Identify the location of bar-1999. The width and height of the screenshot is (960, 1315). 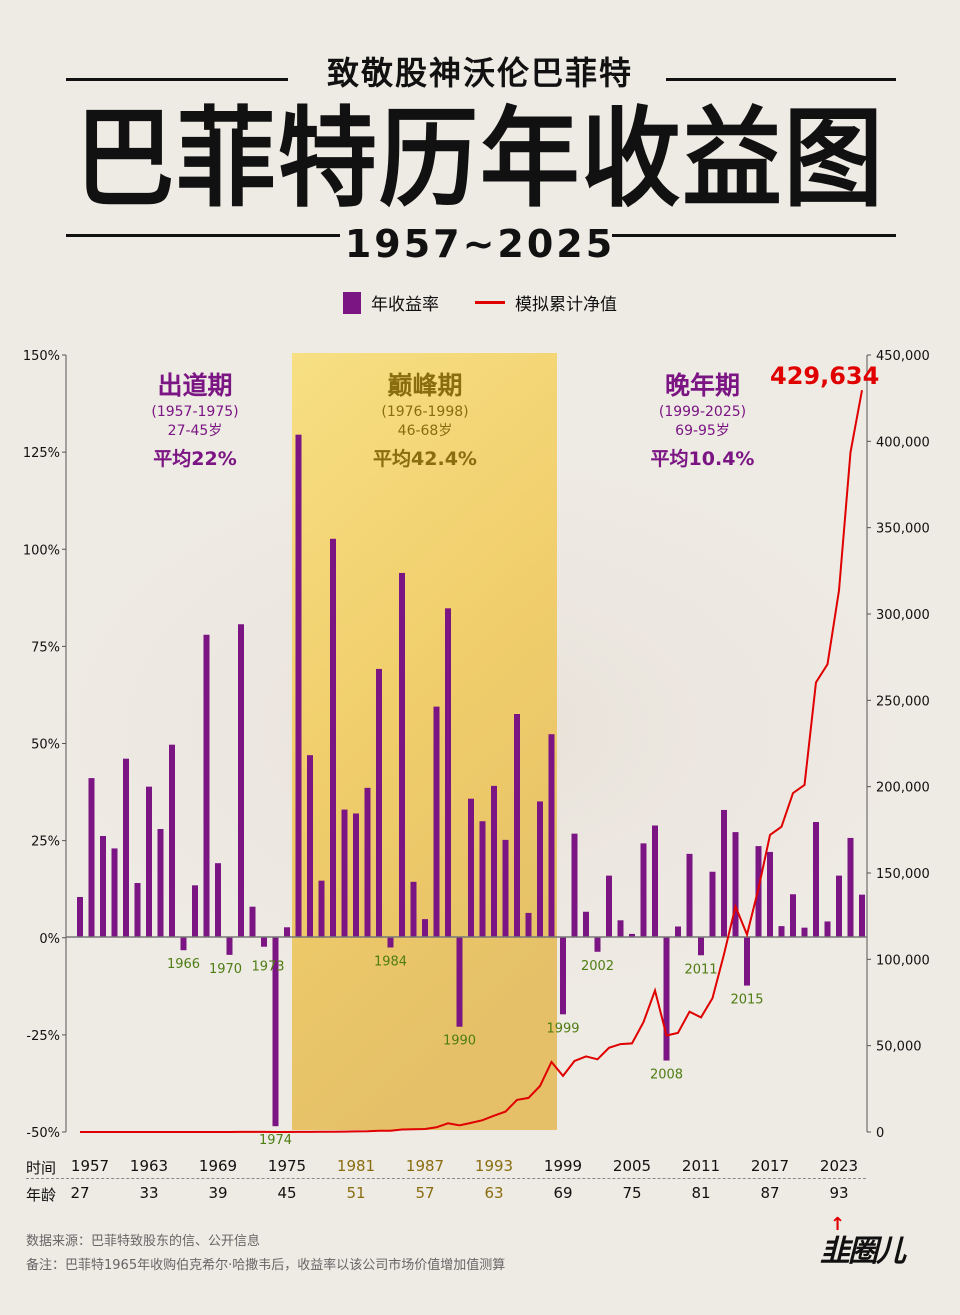
(563, 976).